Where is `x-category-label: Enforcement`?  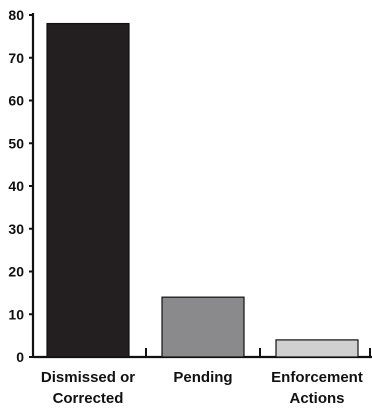 x-category-label: Enforcement is located at coordinates (317, 377).